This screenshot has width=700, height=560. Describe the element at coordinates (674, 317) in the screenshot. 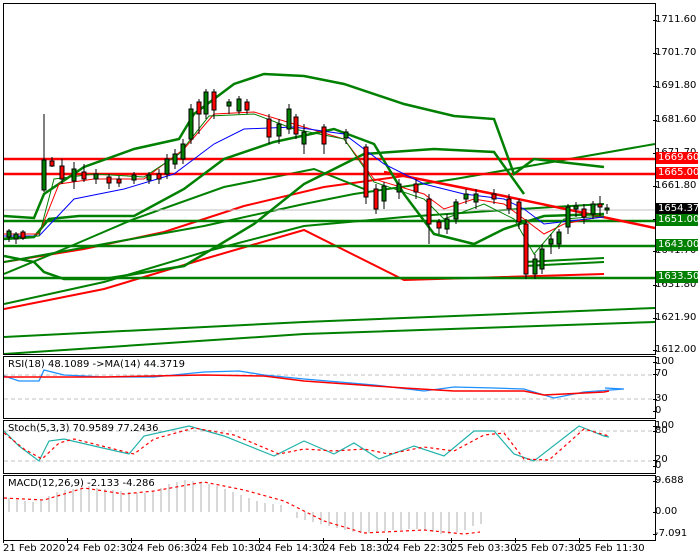

I see `price-tick: 1621.90` at that location.